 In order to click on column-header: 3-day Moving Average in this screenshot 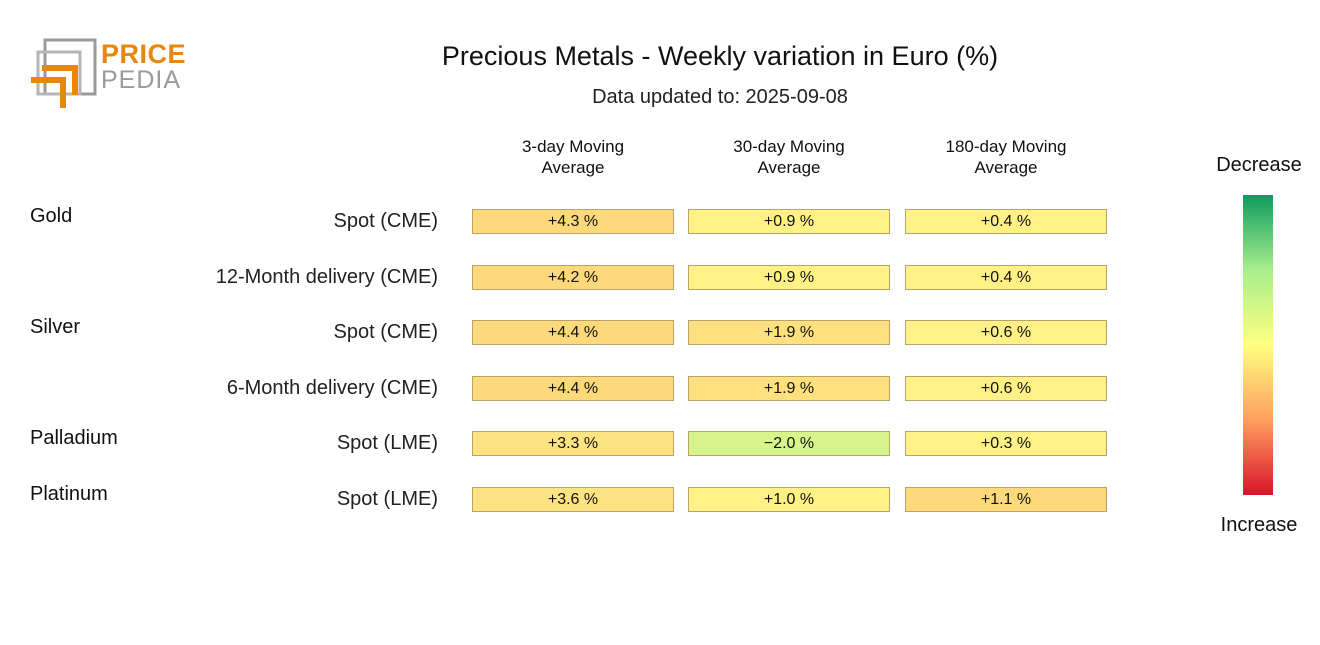, I will do `click(573, 157)`.